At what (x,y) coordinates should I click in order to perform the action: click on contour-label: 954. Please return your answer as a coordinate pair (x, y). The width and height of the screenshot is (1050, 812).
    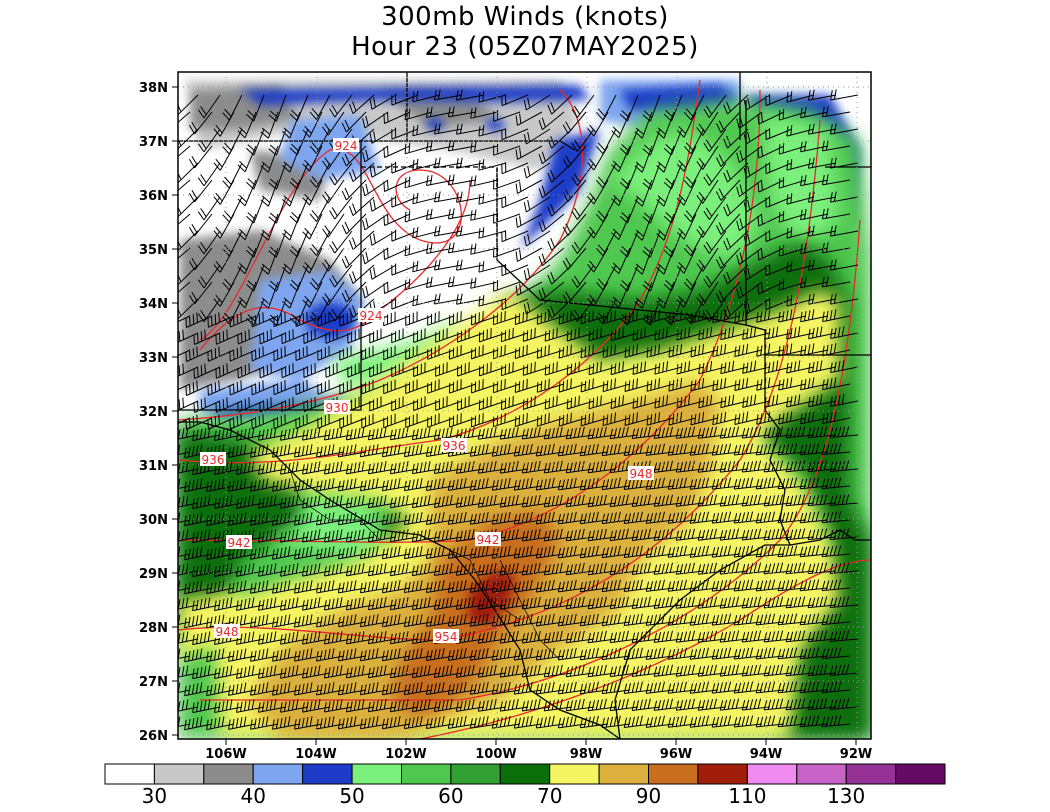
    Looking at the image, I should click on (446, 637).